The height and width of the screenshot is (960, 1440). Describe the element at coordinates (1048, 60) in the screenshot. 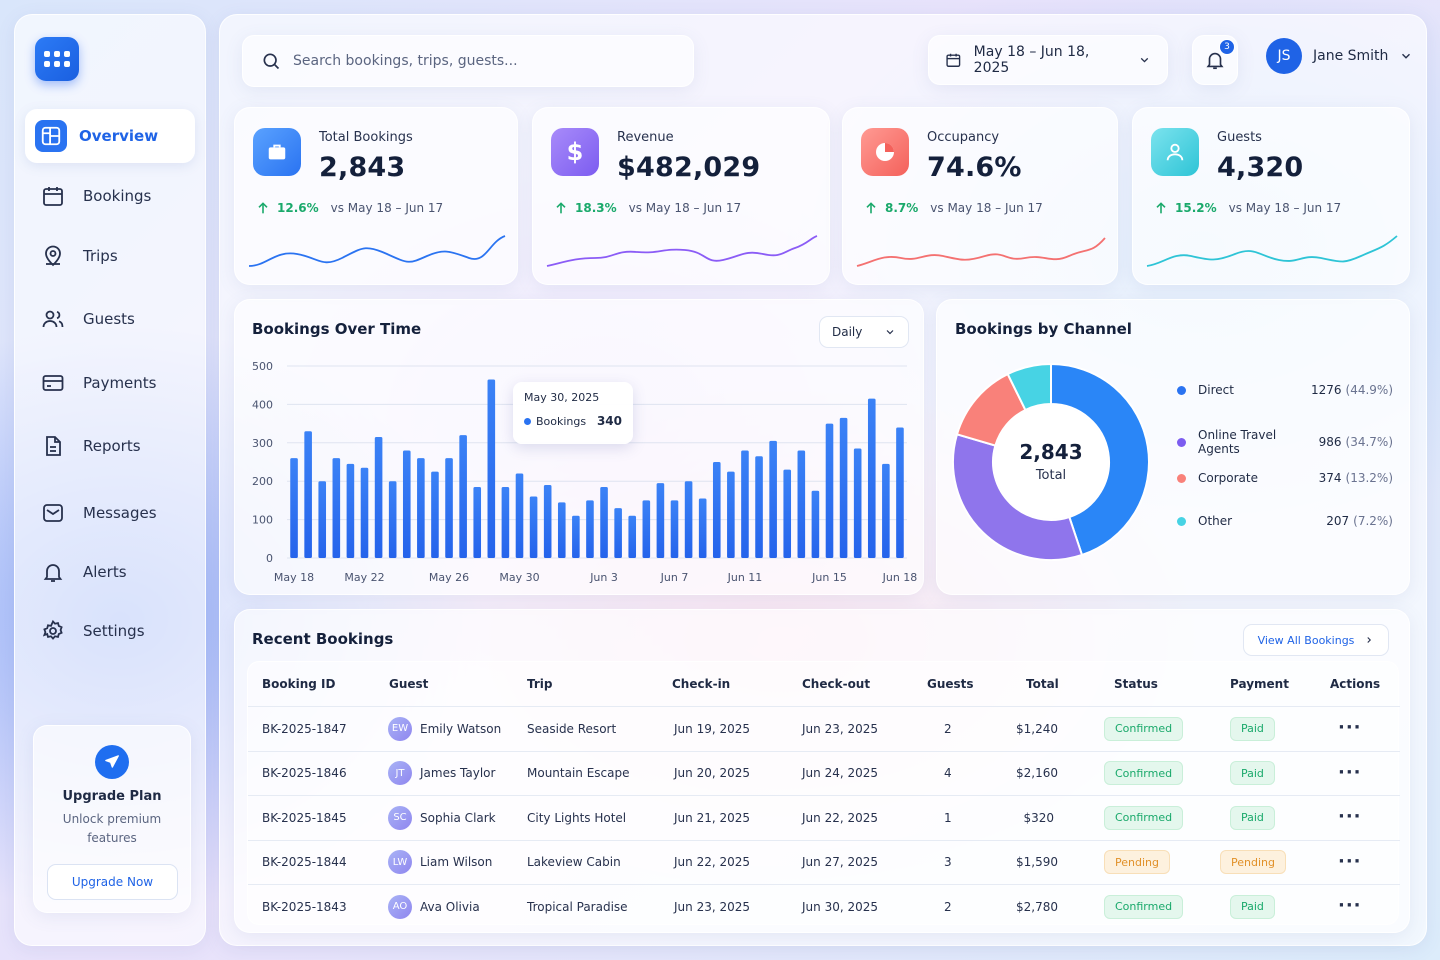

I see `date-range-picker: May 18 – Jun 18, 2025` at that location.